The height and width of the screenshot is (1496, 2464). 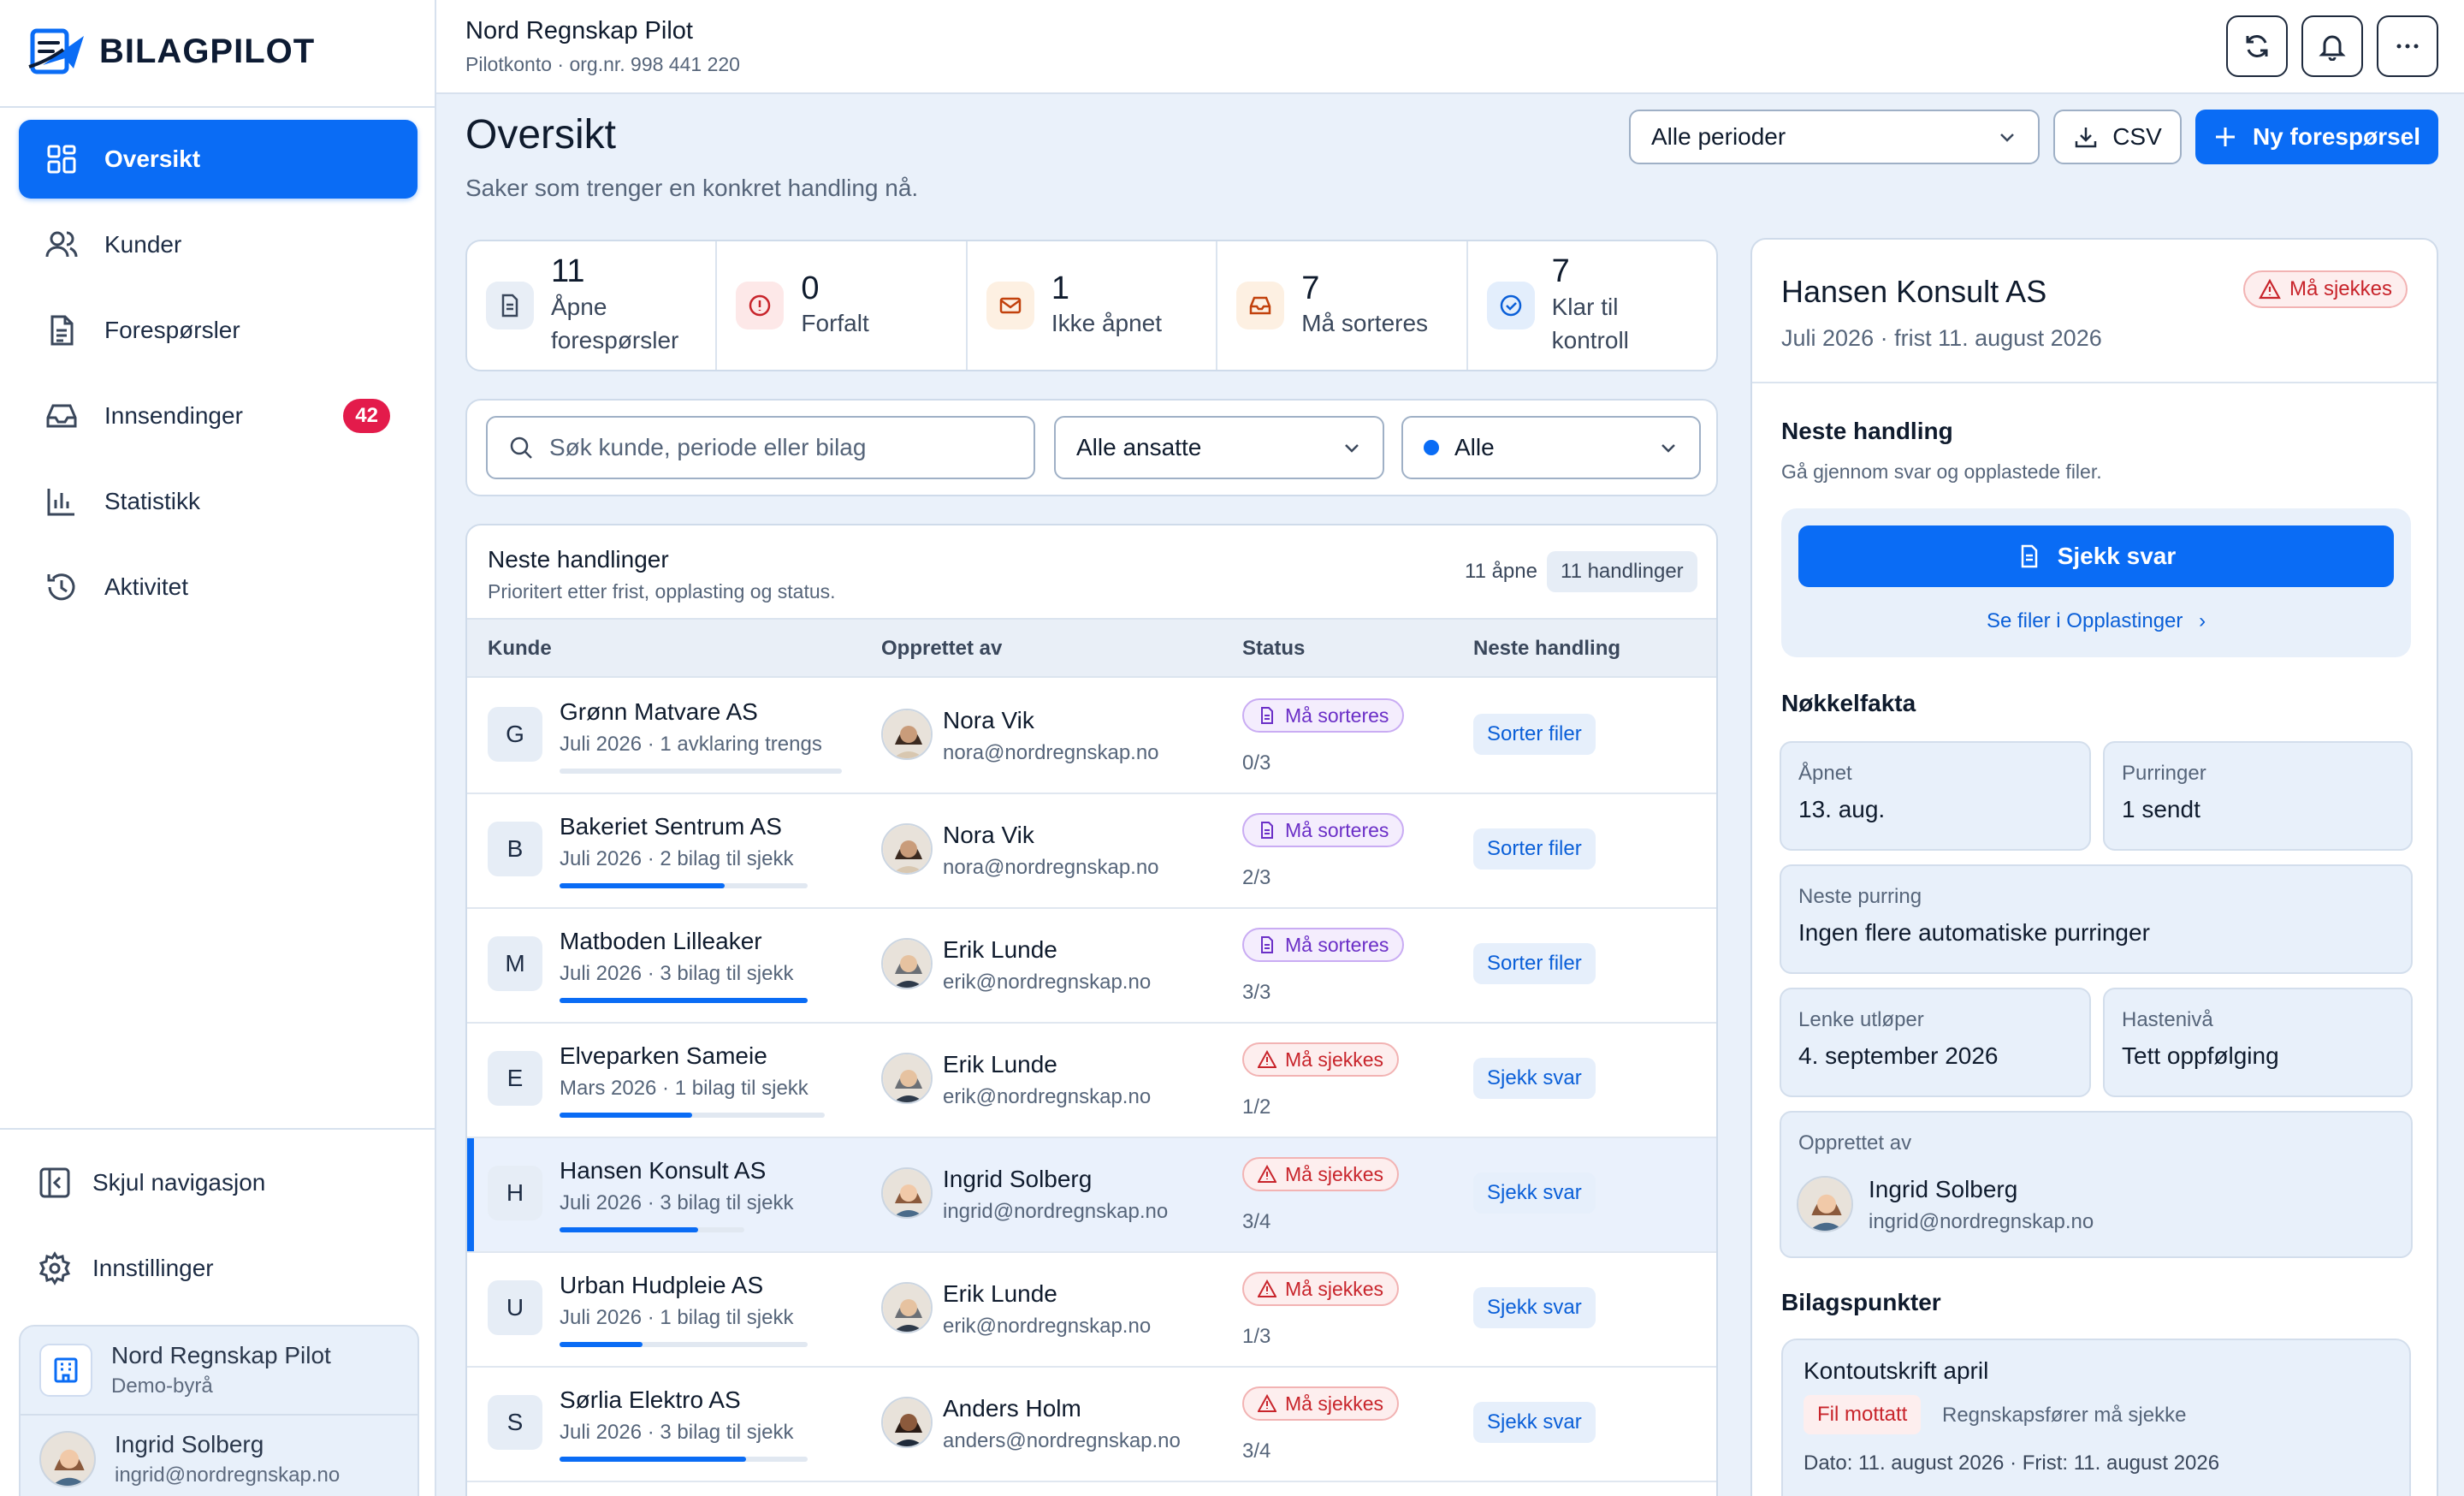 What do you see at coordinates (1018, 1179) in the screenshot?
I see `creator-name: Ingrid Solberg` at bounding box center [1018, 1179].